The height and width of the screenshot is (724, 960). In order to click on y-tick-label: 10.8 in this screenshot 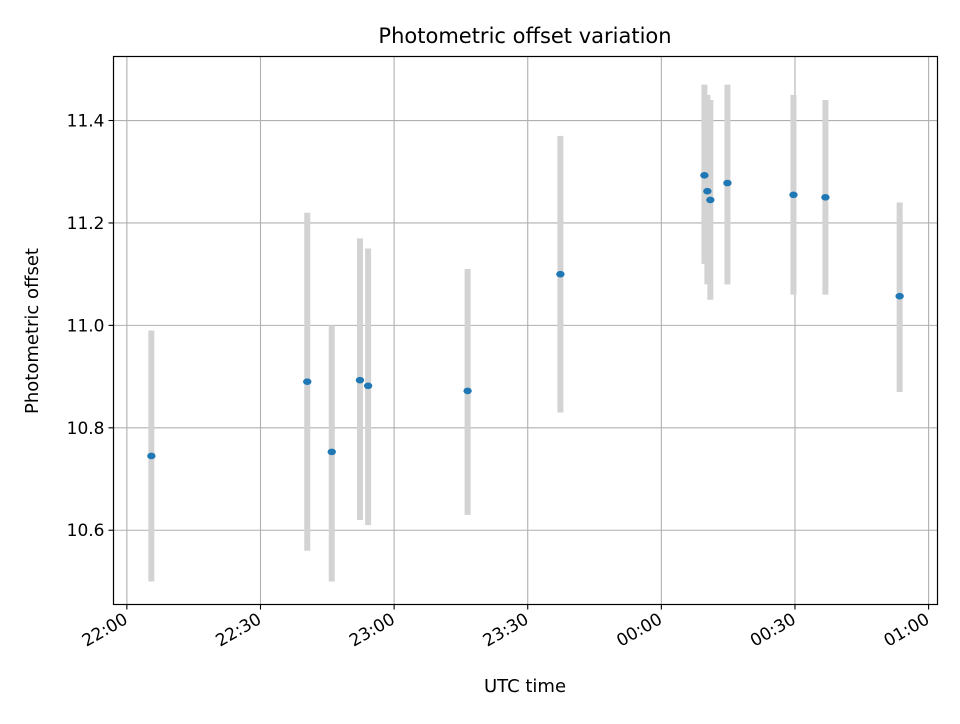, I will do `click(86, 429)`.